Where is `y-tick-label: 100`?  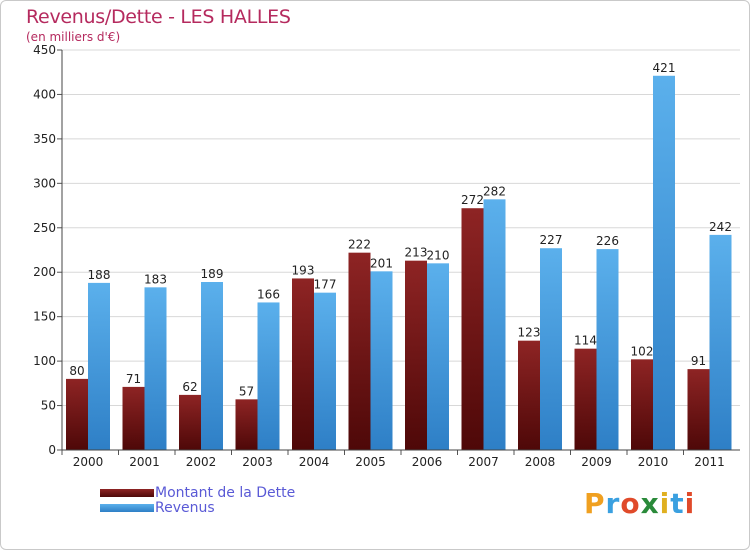 y-tick-label: 100 is located at coordinates (44, 361).